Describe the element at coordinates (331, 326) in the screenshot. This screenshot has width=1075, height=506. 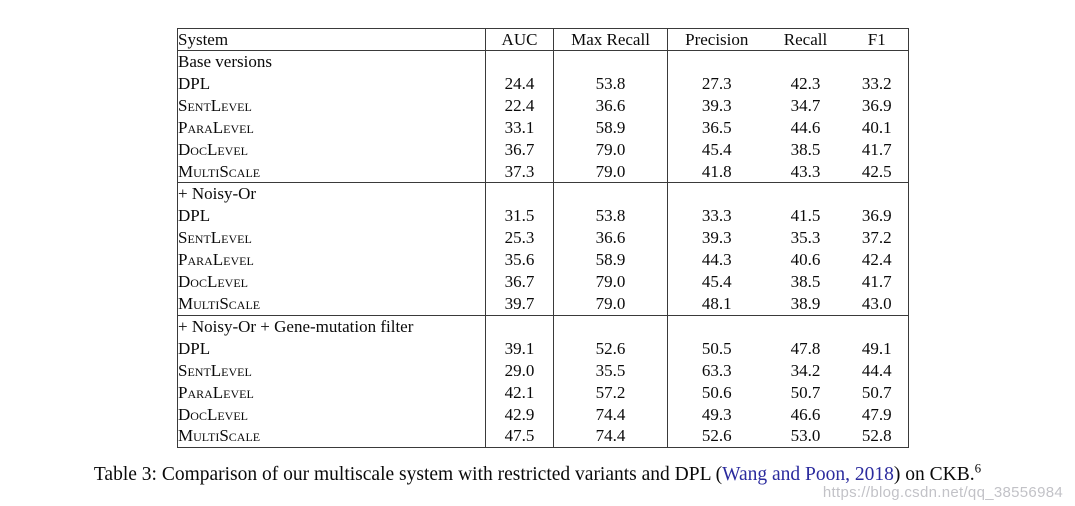
I see `section-title: + Noisy-Or + Gene-mutation filter` at that location.